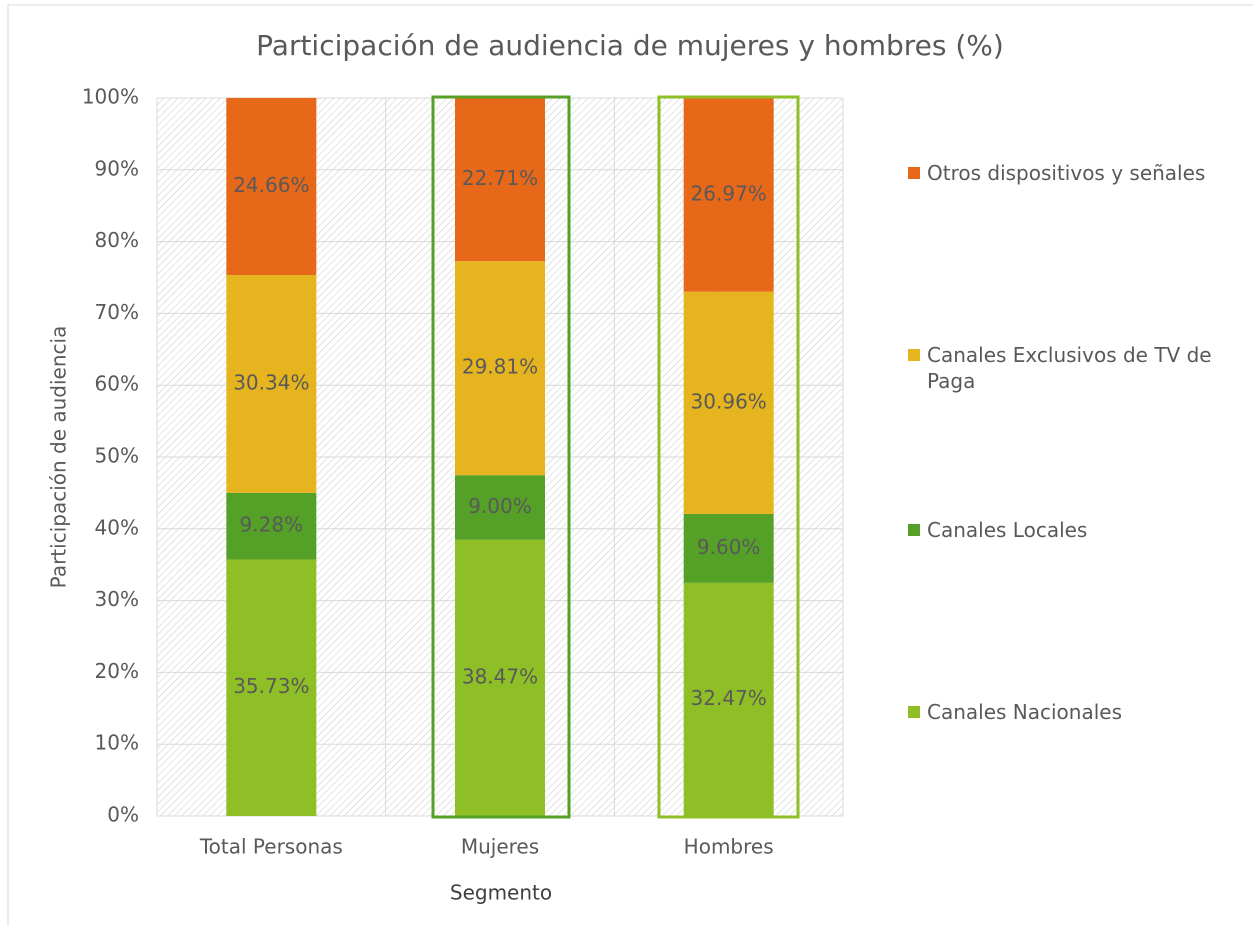  What do you see at coordinates (1069, 368) in the screenshot?
I see `legend-label: Canales Exclusivos de TV de Paga` at bounding box center [1069, 368].